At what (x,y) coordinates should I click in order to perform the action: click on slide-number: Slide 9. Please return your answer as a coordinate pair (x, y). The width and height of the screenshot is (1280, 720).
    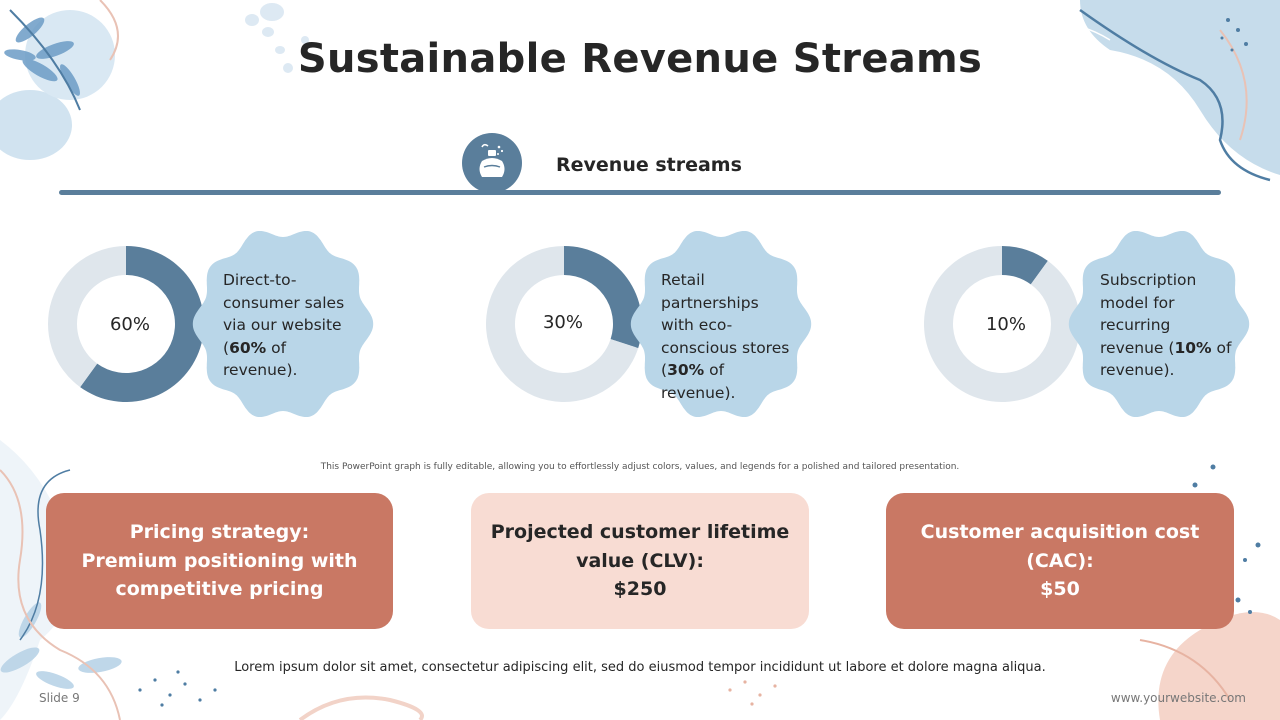
    Looking at the image, I should click on (59, 698).